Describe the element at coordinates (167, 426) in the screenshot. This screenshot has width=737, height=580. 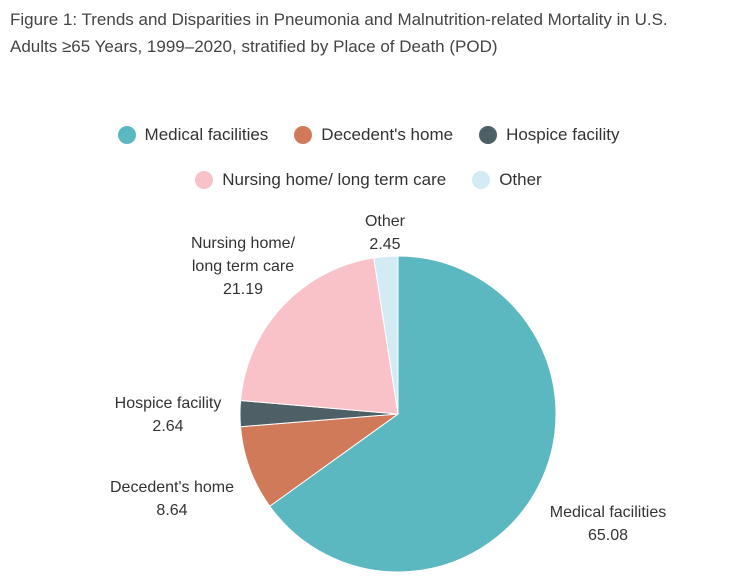
I see `slice-value-hospice-facility: 2.64` at that location.